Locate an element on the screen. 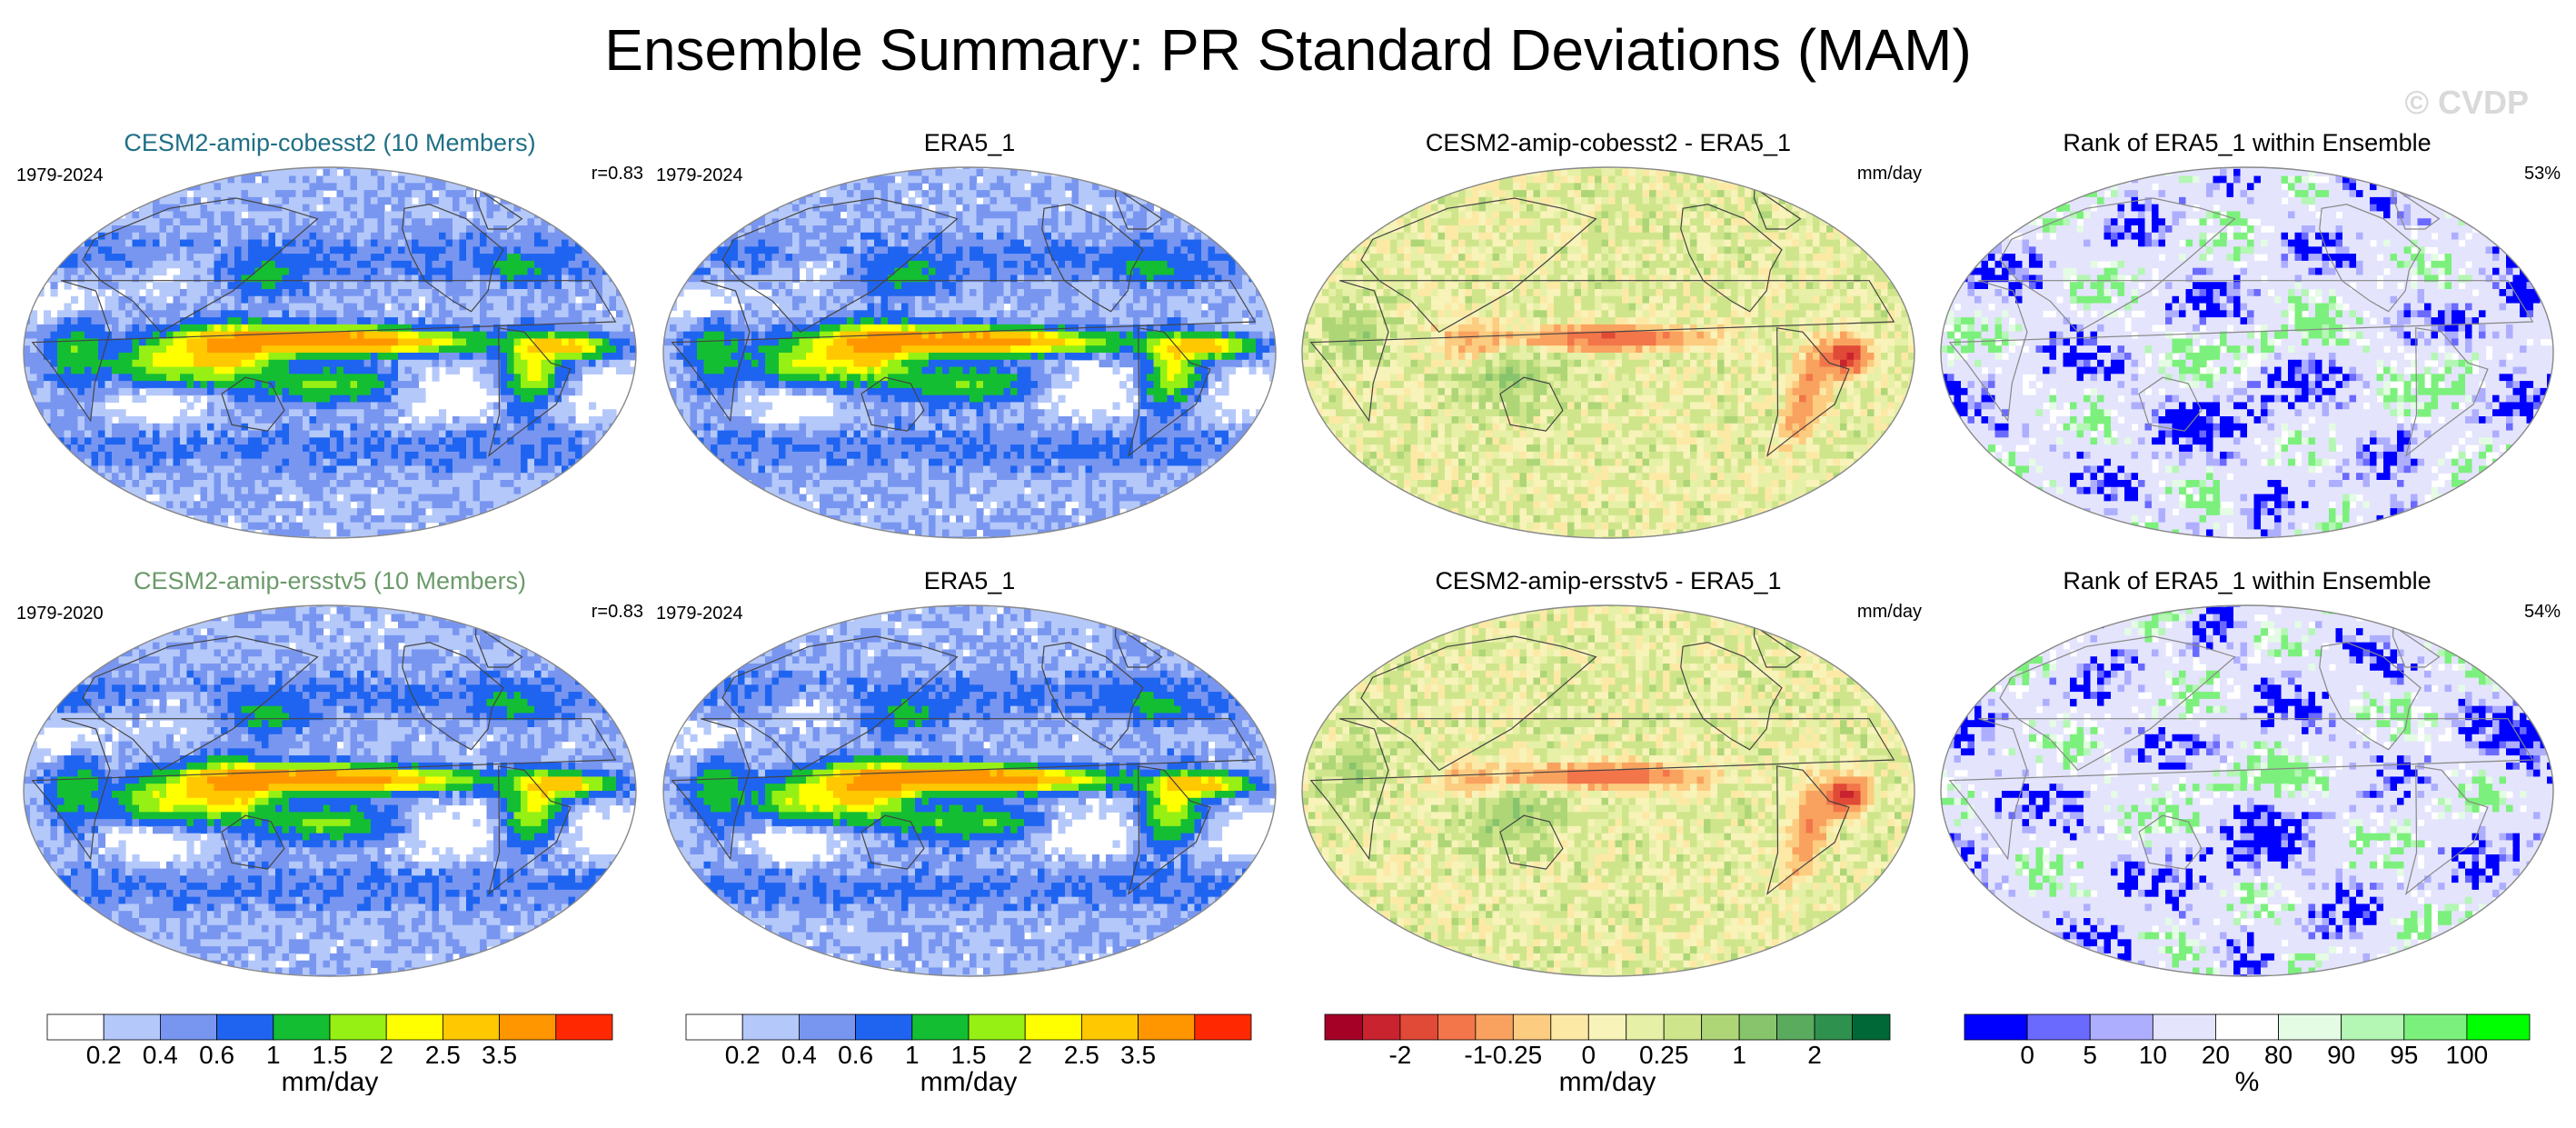 The width and height of the screenshot is (2576, 1128). colorbar-tick: 100 is located at coordinates (2468, 1055).